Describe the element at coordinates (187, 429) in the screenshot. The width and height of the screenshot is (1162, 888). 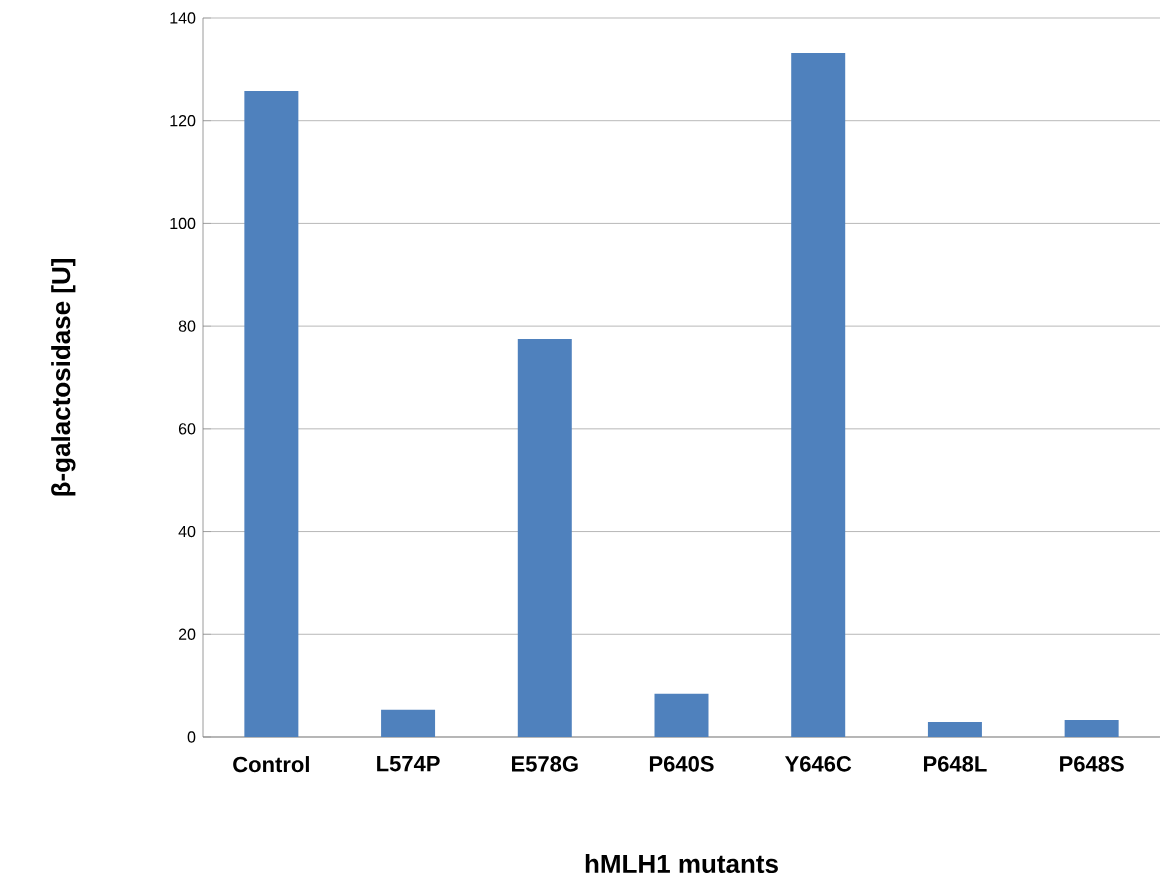
I see `y-tick-label: 60` at that location.